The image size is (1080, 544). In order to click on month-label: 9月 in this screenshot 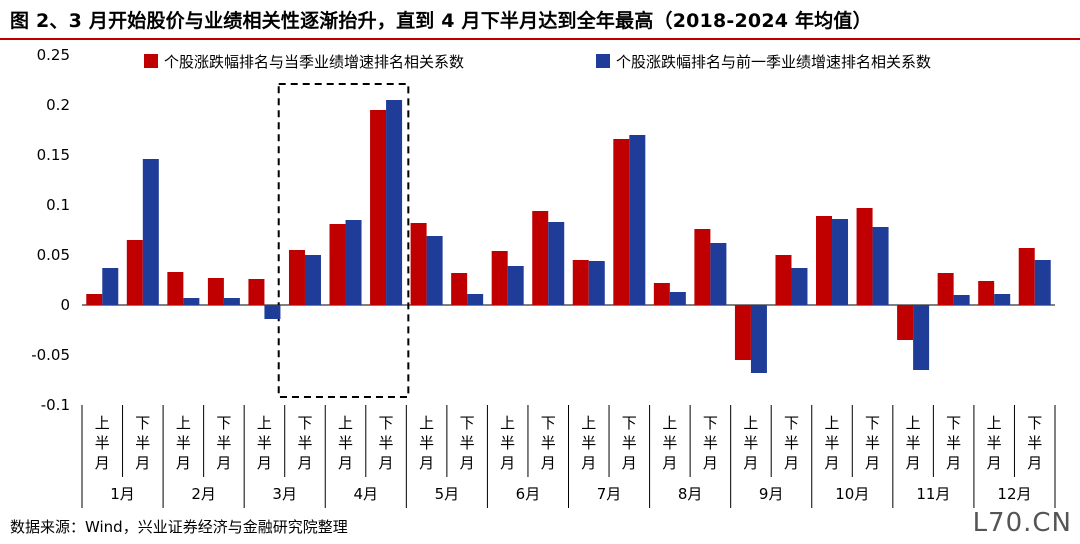, I will do `click(771, 494)`.